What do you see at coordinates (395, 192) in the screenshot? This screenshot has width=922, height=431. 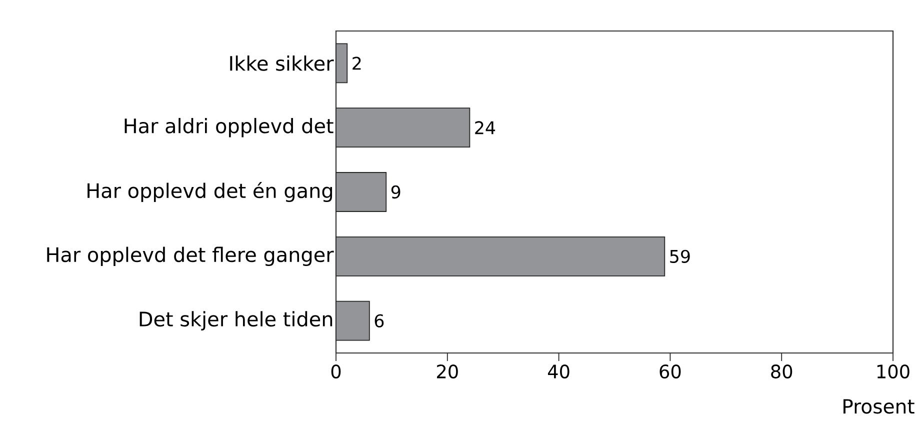 I see `data-label: 9` at bounding box center [395, 192].